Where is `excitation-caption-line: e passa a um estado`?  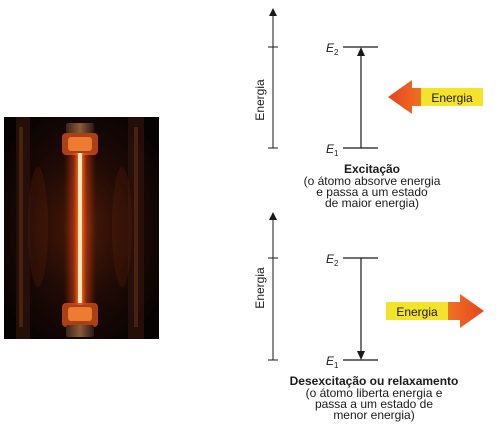 excitation-caption-line: e passa a um estado is located at coordinates (372, 192).